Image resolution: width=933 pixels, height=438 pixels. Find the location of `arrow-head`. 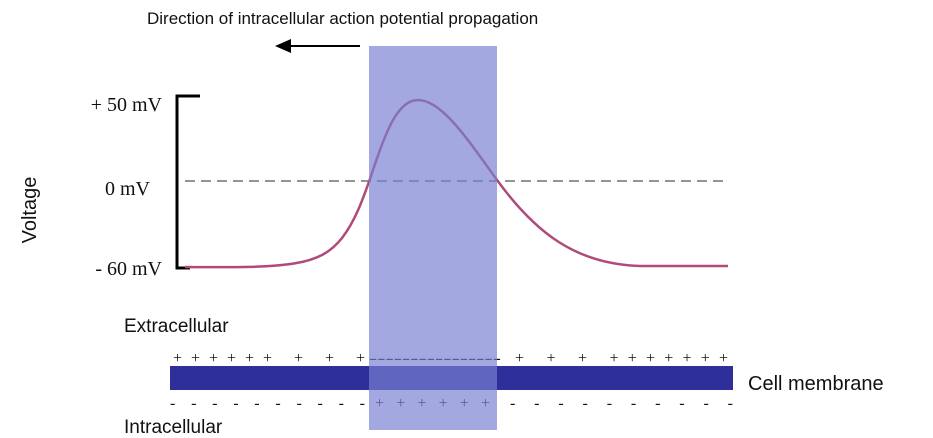

arrow-head is located at coordinates (283, 46).